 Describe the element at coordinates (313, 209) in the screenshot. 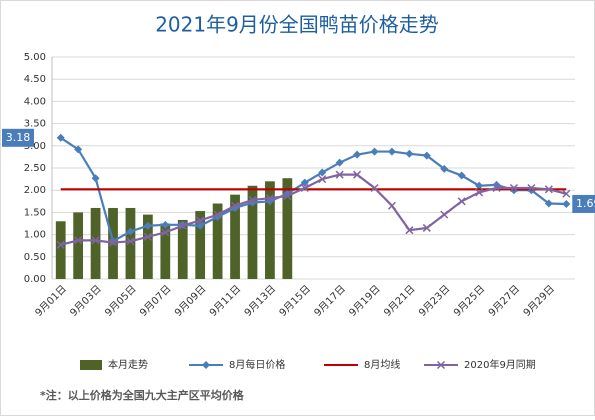

I see `line` at that location.